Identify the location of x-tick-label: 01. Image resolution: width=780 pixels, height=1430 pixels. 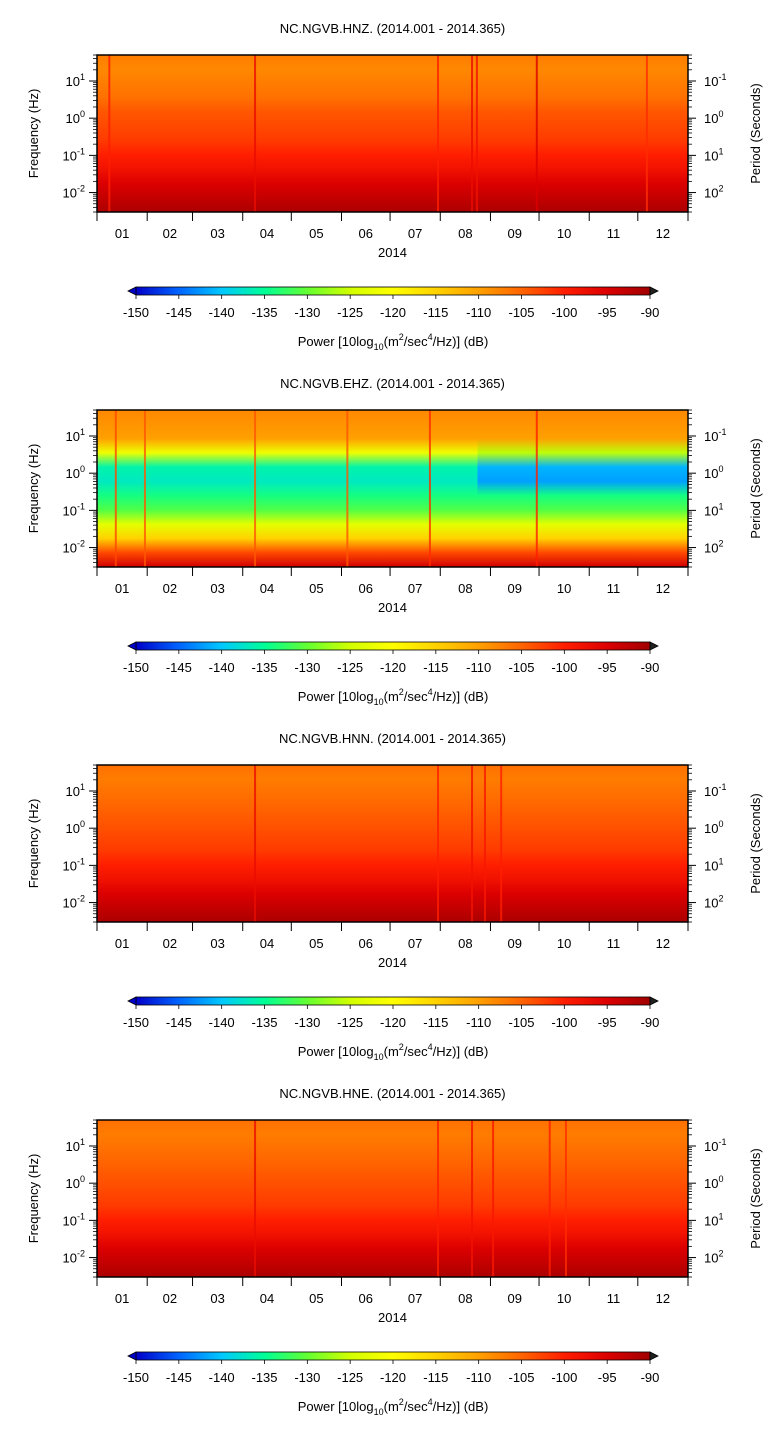
(122, 233).